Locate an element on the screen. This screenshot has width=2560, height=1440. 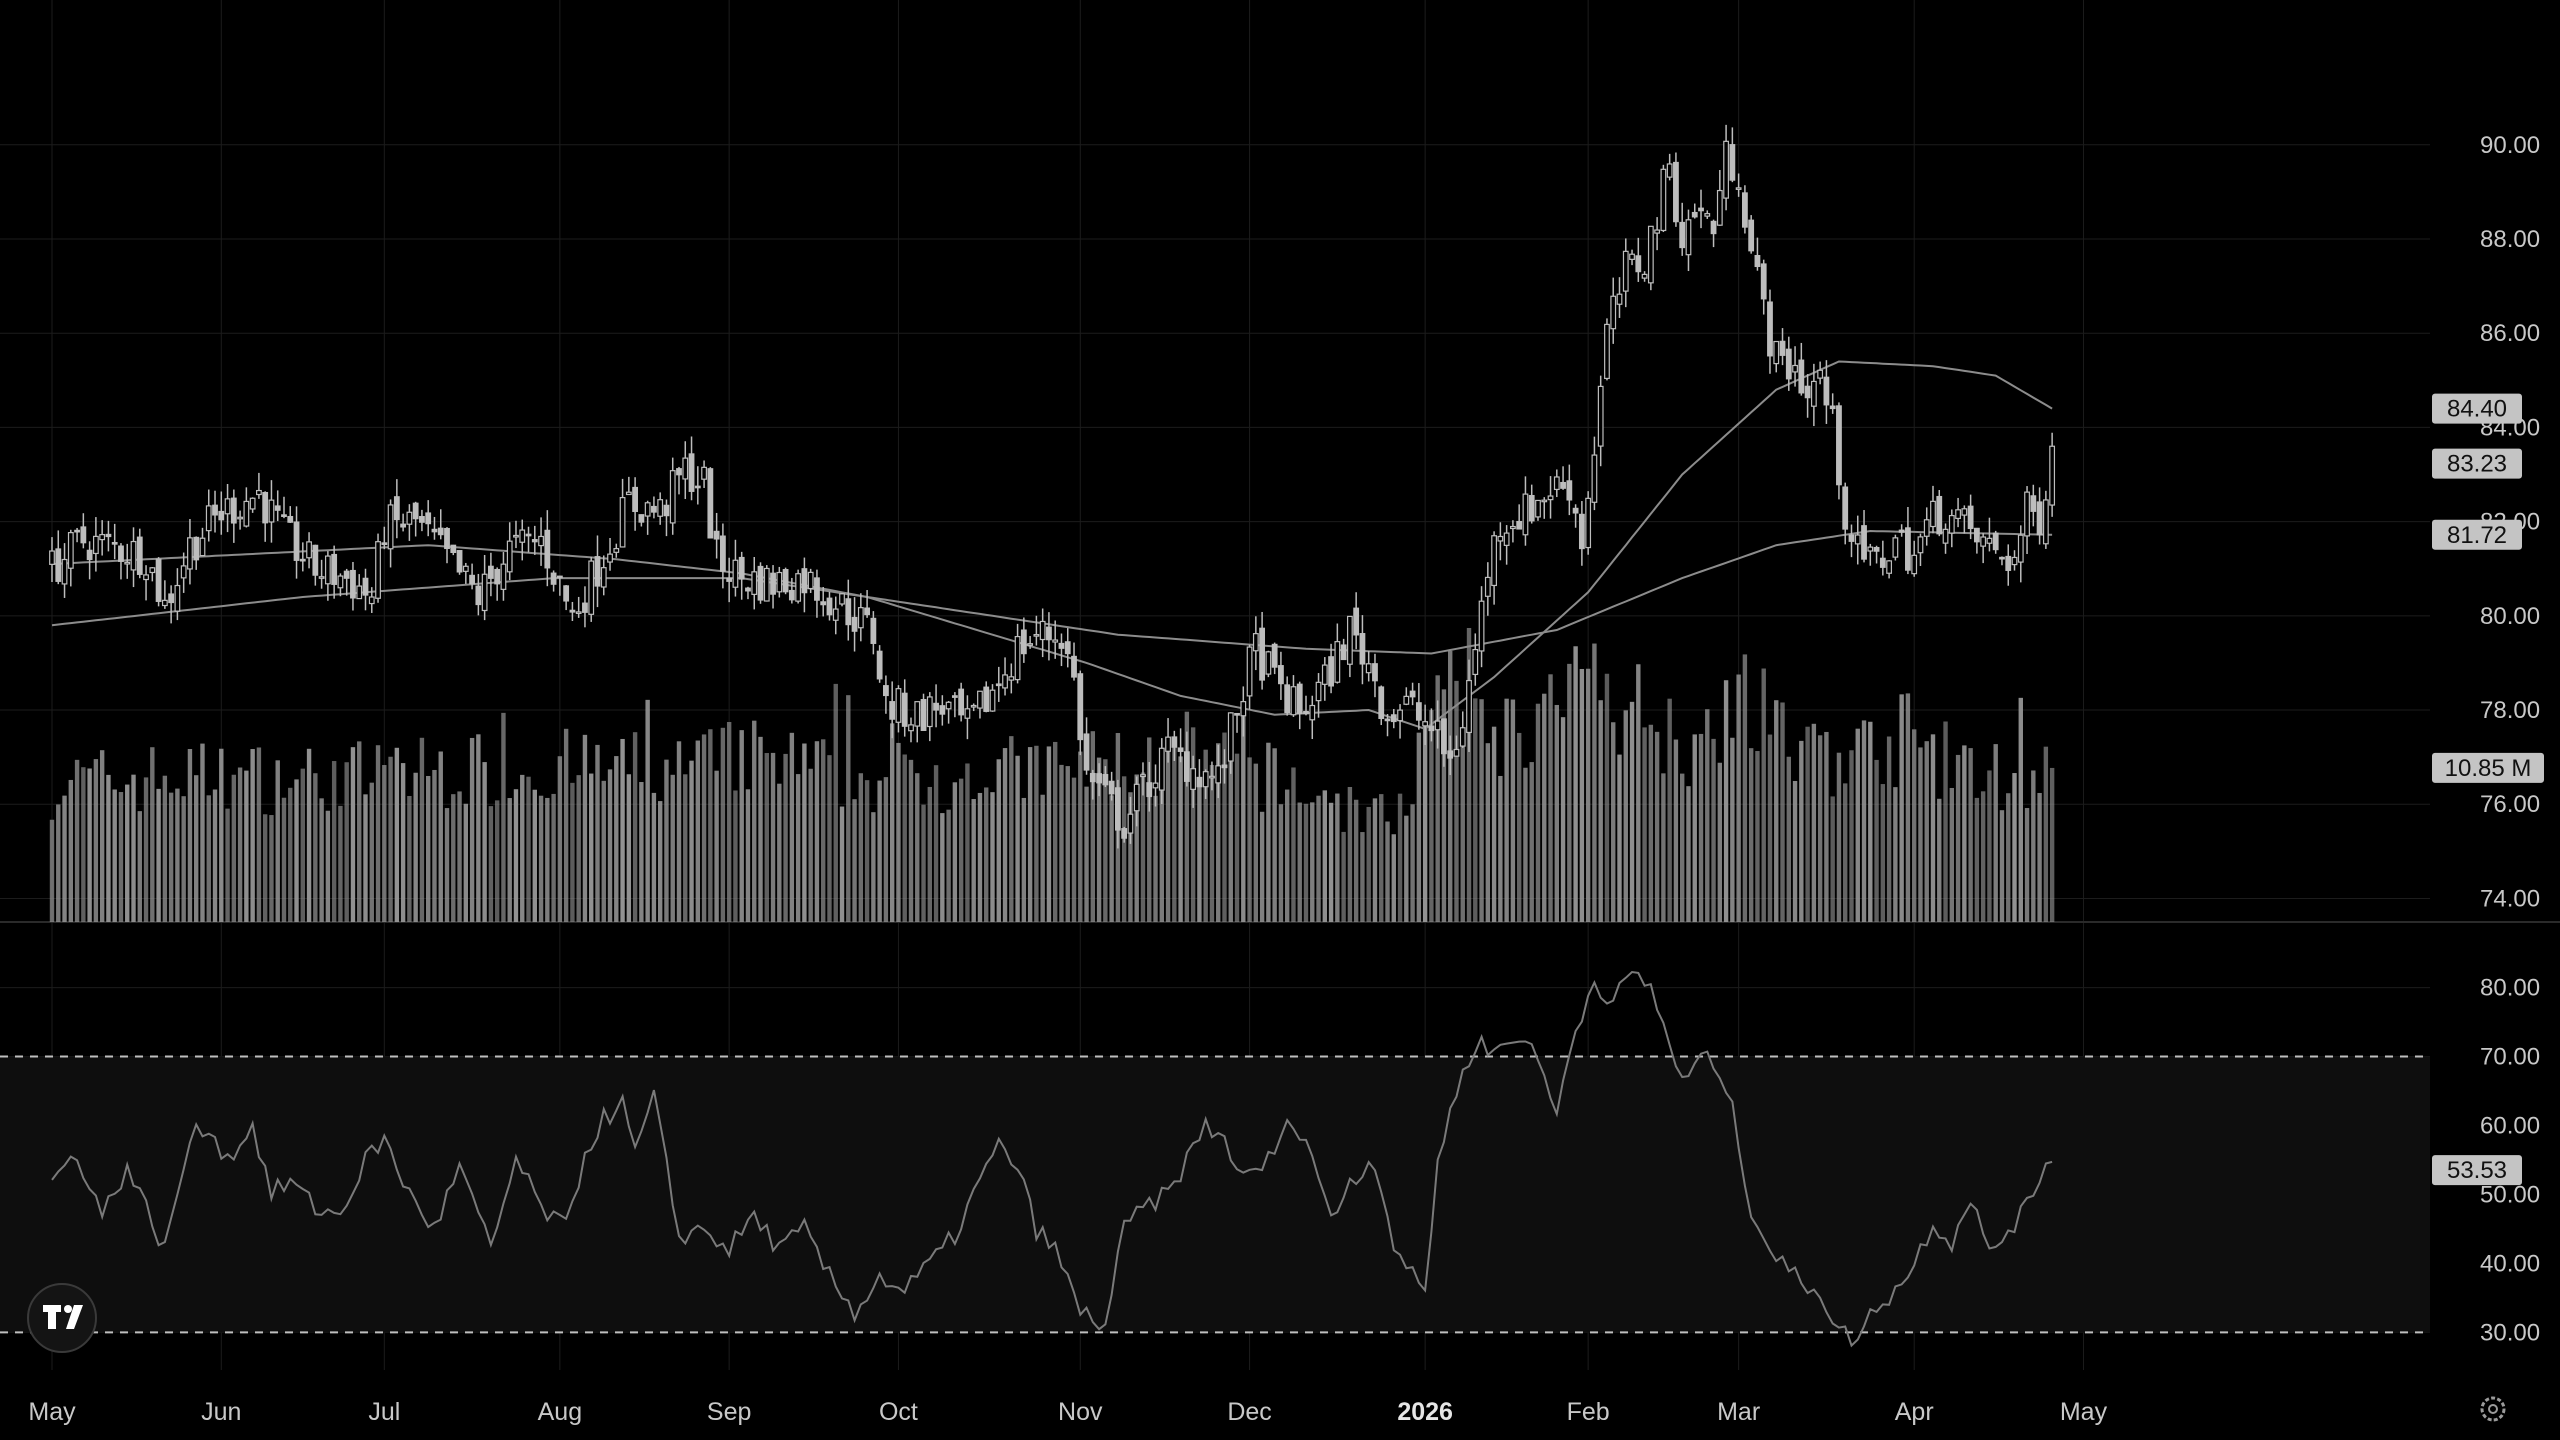
rsi-axis: 30.00 40.00 50.00 60.00 70.00 80.00 is located at coordinates (2510, 1161).